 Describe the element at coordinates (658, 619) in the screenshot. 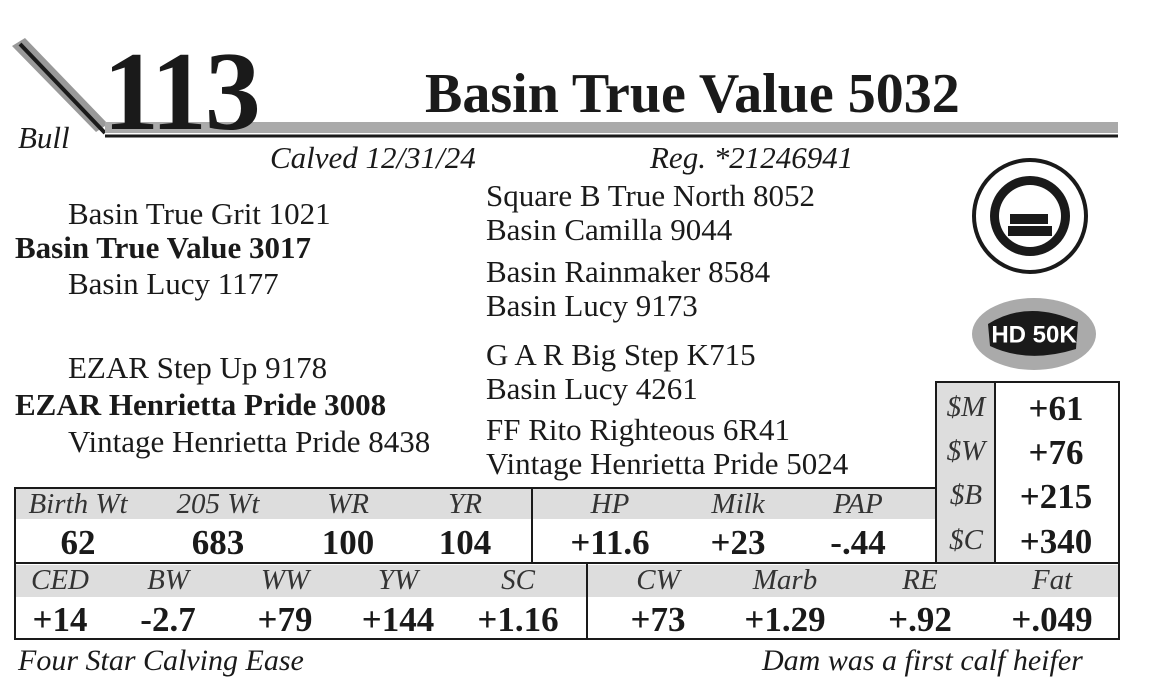

I see `cell-value: +73` at that location.